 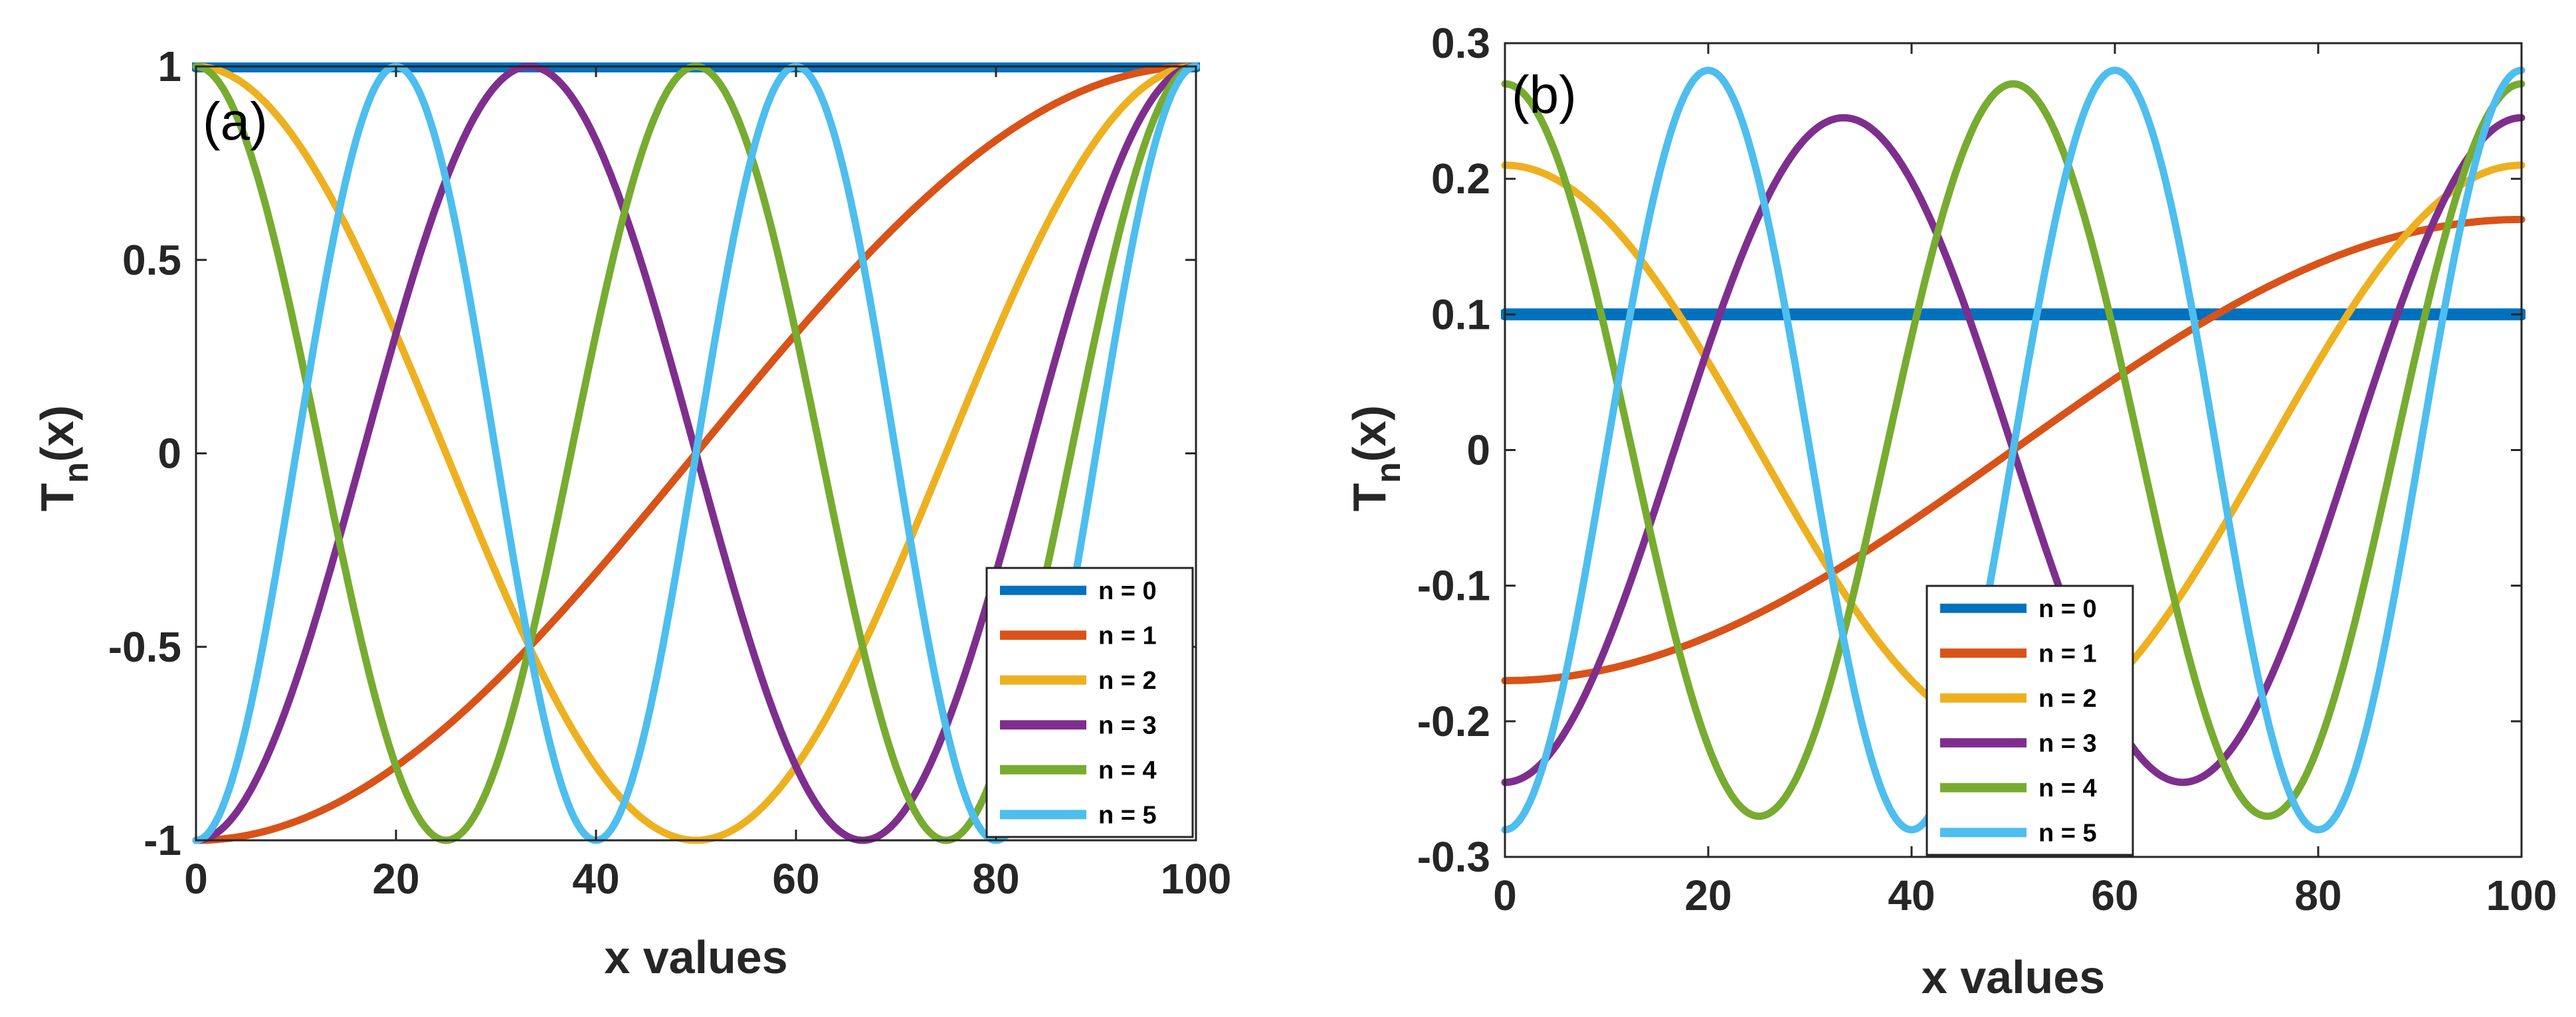 What do you see at coordinates (236, 121) in the screenshot?
I see `panel-label: (a)` at bounding box center [236, 121].